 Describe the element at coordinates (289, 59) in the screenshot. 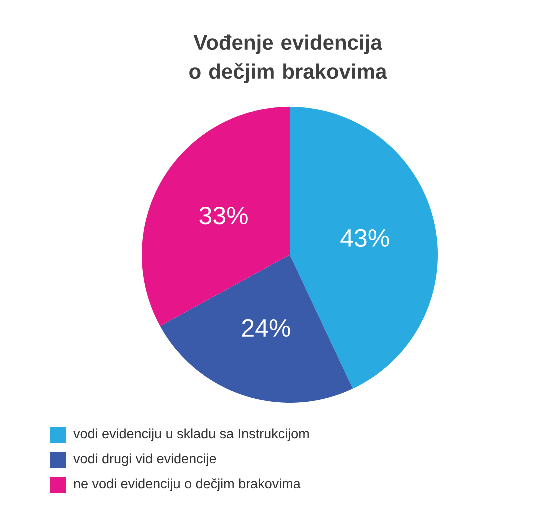

I see `chart-title: Vođenje evidencija o dečjim brakovima` at that location.